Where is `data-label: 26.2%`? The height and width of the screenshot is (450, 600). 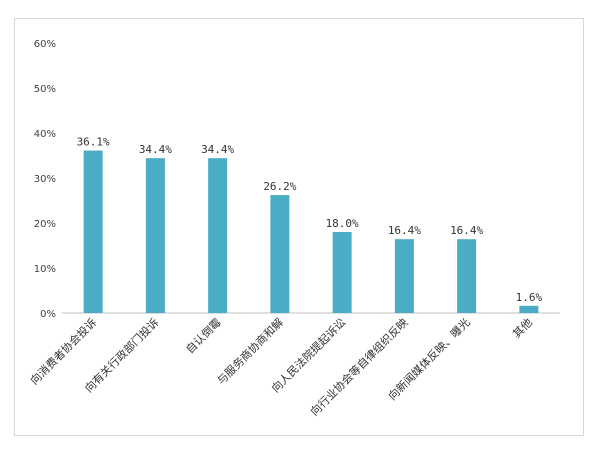
data-label: 26.2% is located at coordinates (279, 186).